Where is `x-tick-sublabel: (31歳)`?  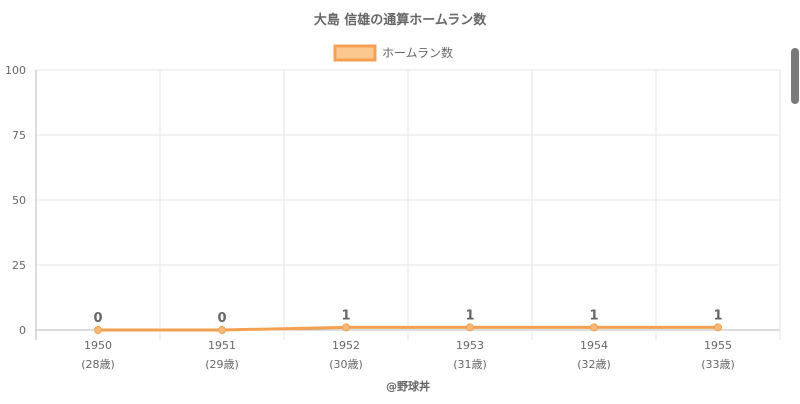
x-tick-sublabel: (31歳) is located at coordinates (470, 364).